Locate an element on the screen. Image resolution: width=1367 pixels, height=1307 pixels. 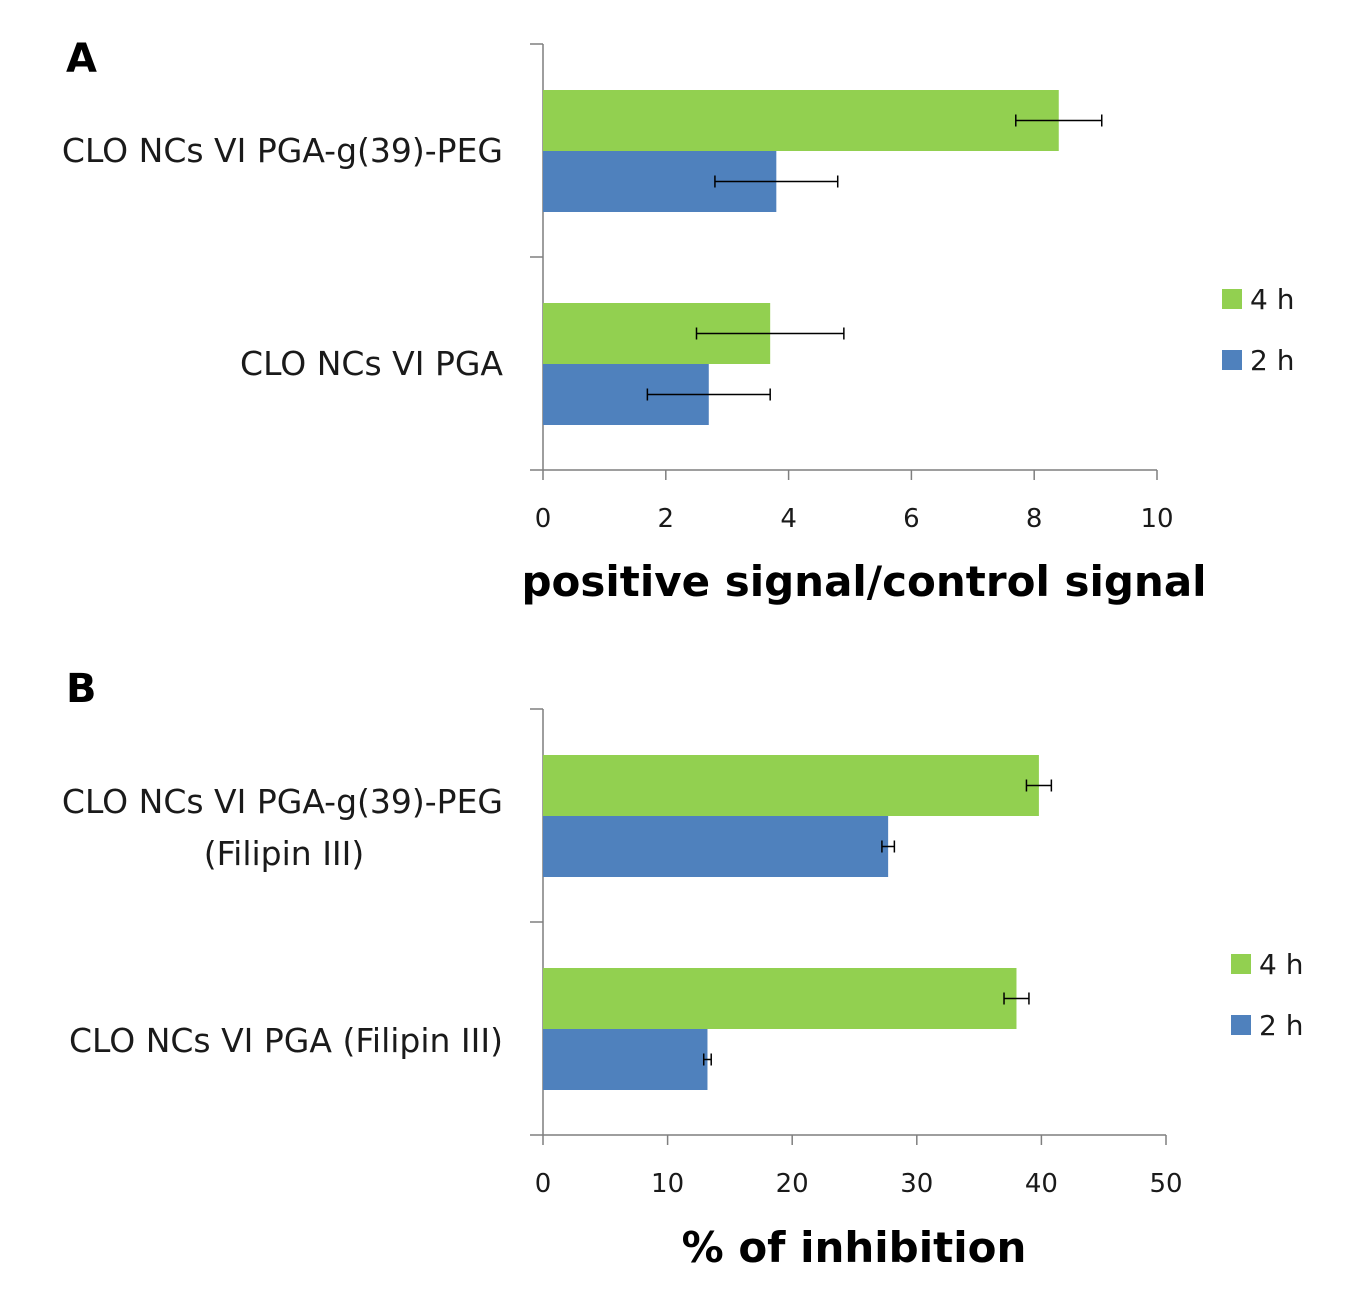
x-axis-label: positive signal/control signal is located at coordinates (863, 581).